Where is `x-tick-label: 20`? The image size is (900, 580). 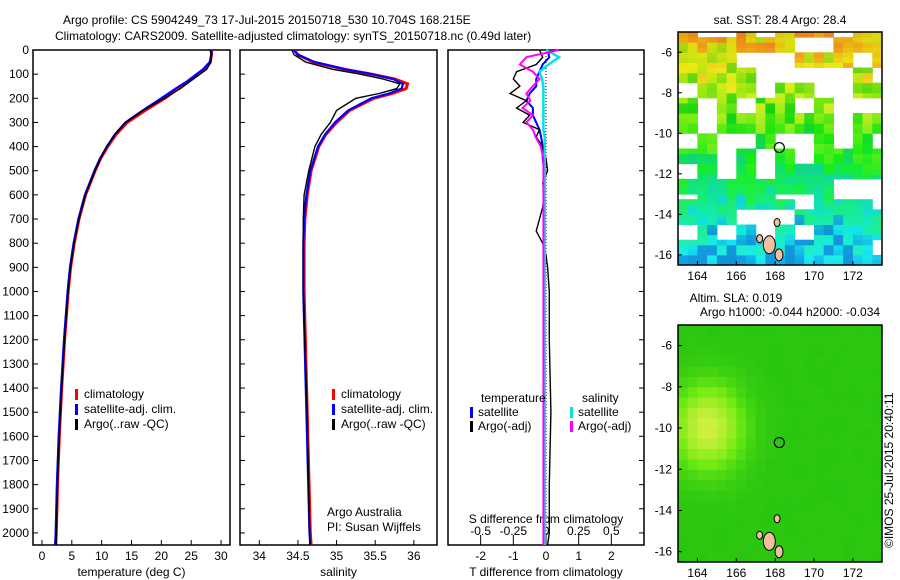 x-tick-label: 20 is located at coordinates (162, 556).